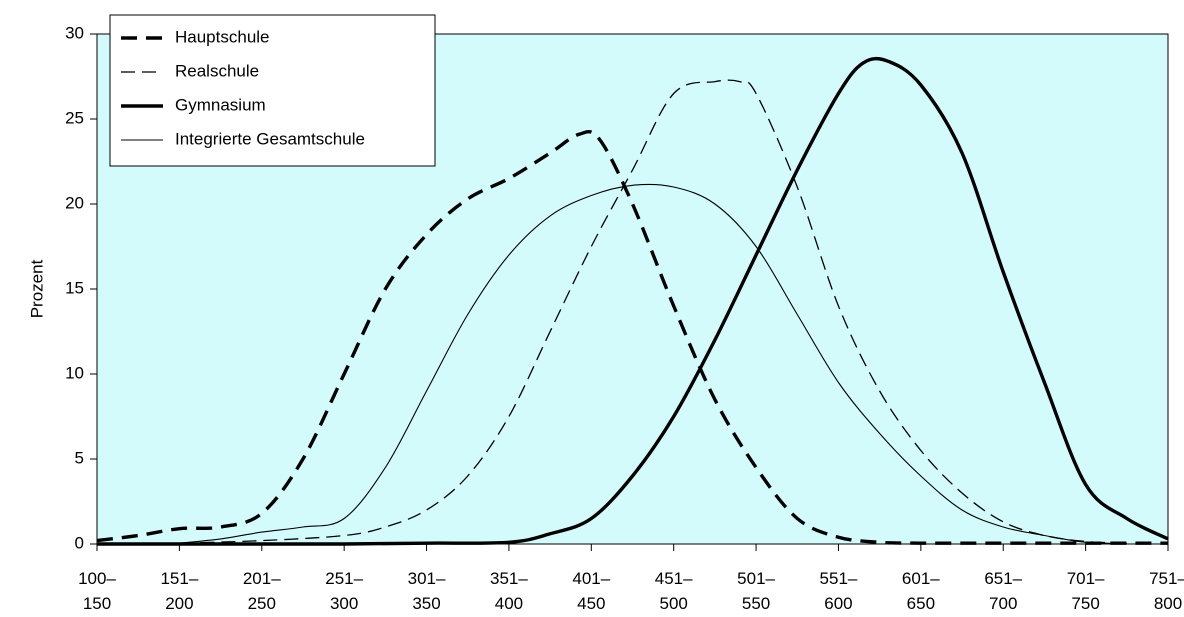 This screenshot has width=1184, height=617. I want to click on legend-label: Hauptschule, so click(222, 36).